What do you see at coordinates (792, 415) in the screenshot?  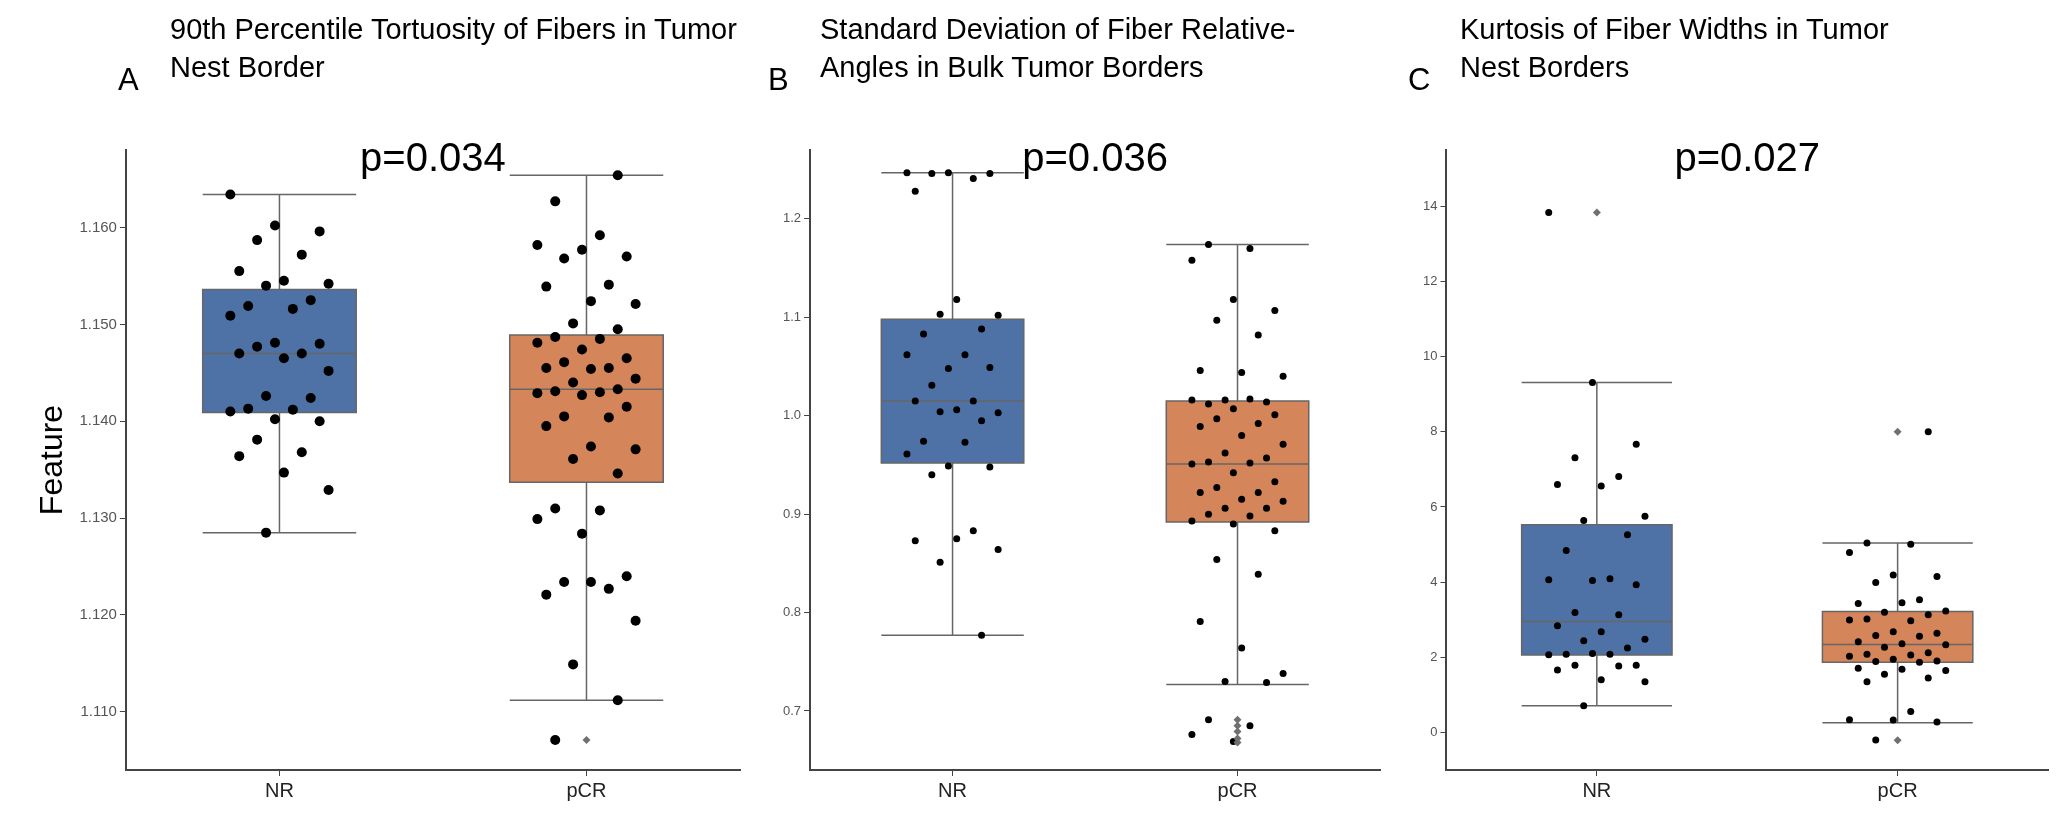 I see `y-tick-label: 1.0` at bounding box center [792, 415].